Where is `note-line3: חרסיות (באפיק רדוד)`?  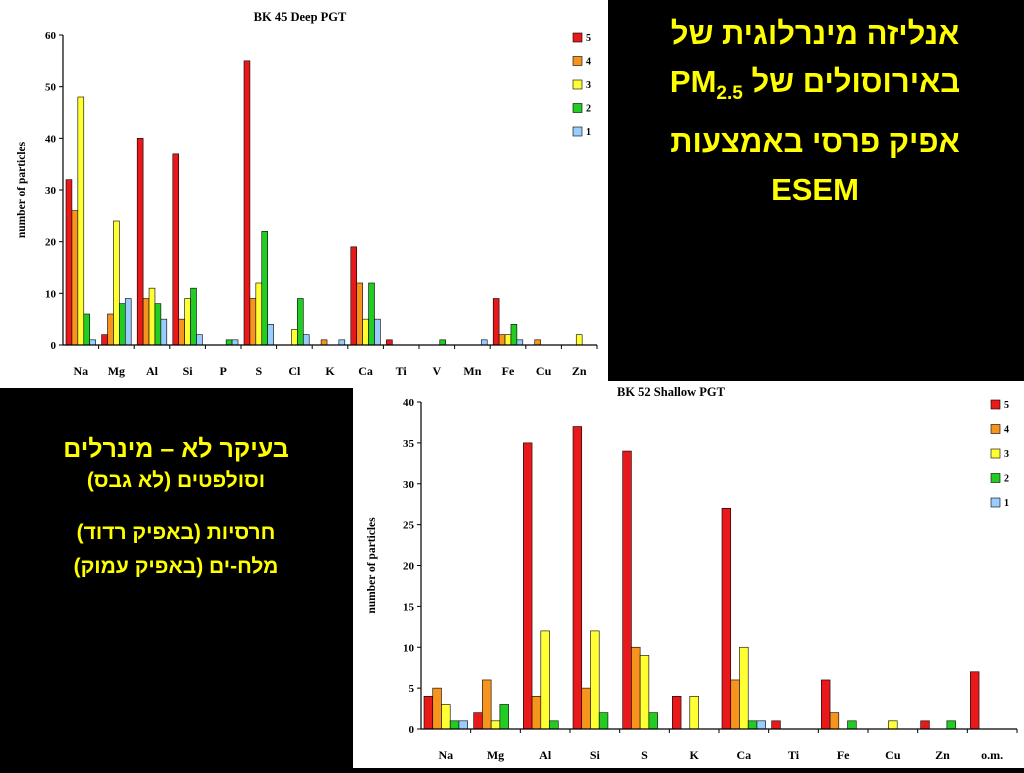
note-line3: חרסיות (באפיק רדוד) is located at coordinates (176, 532).